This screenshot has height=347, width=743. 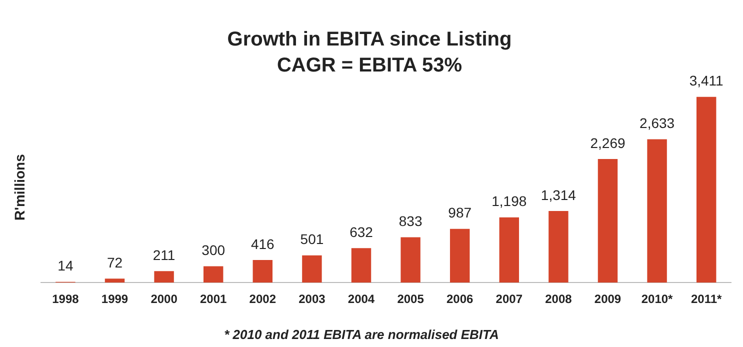 I want to click on data-label: 2,633, so click(x=657, y=123).